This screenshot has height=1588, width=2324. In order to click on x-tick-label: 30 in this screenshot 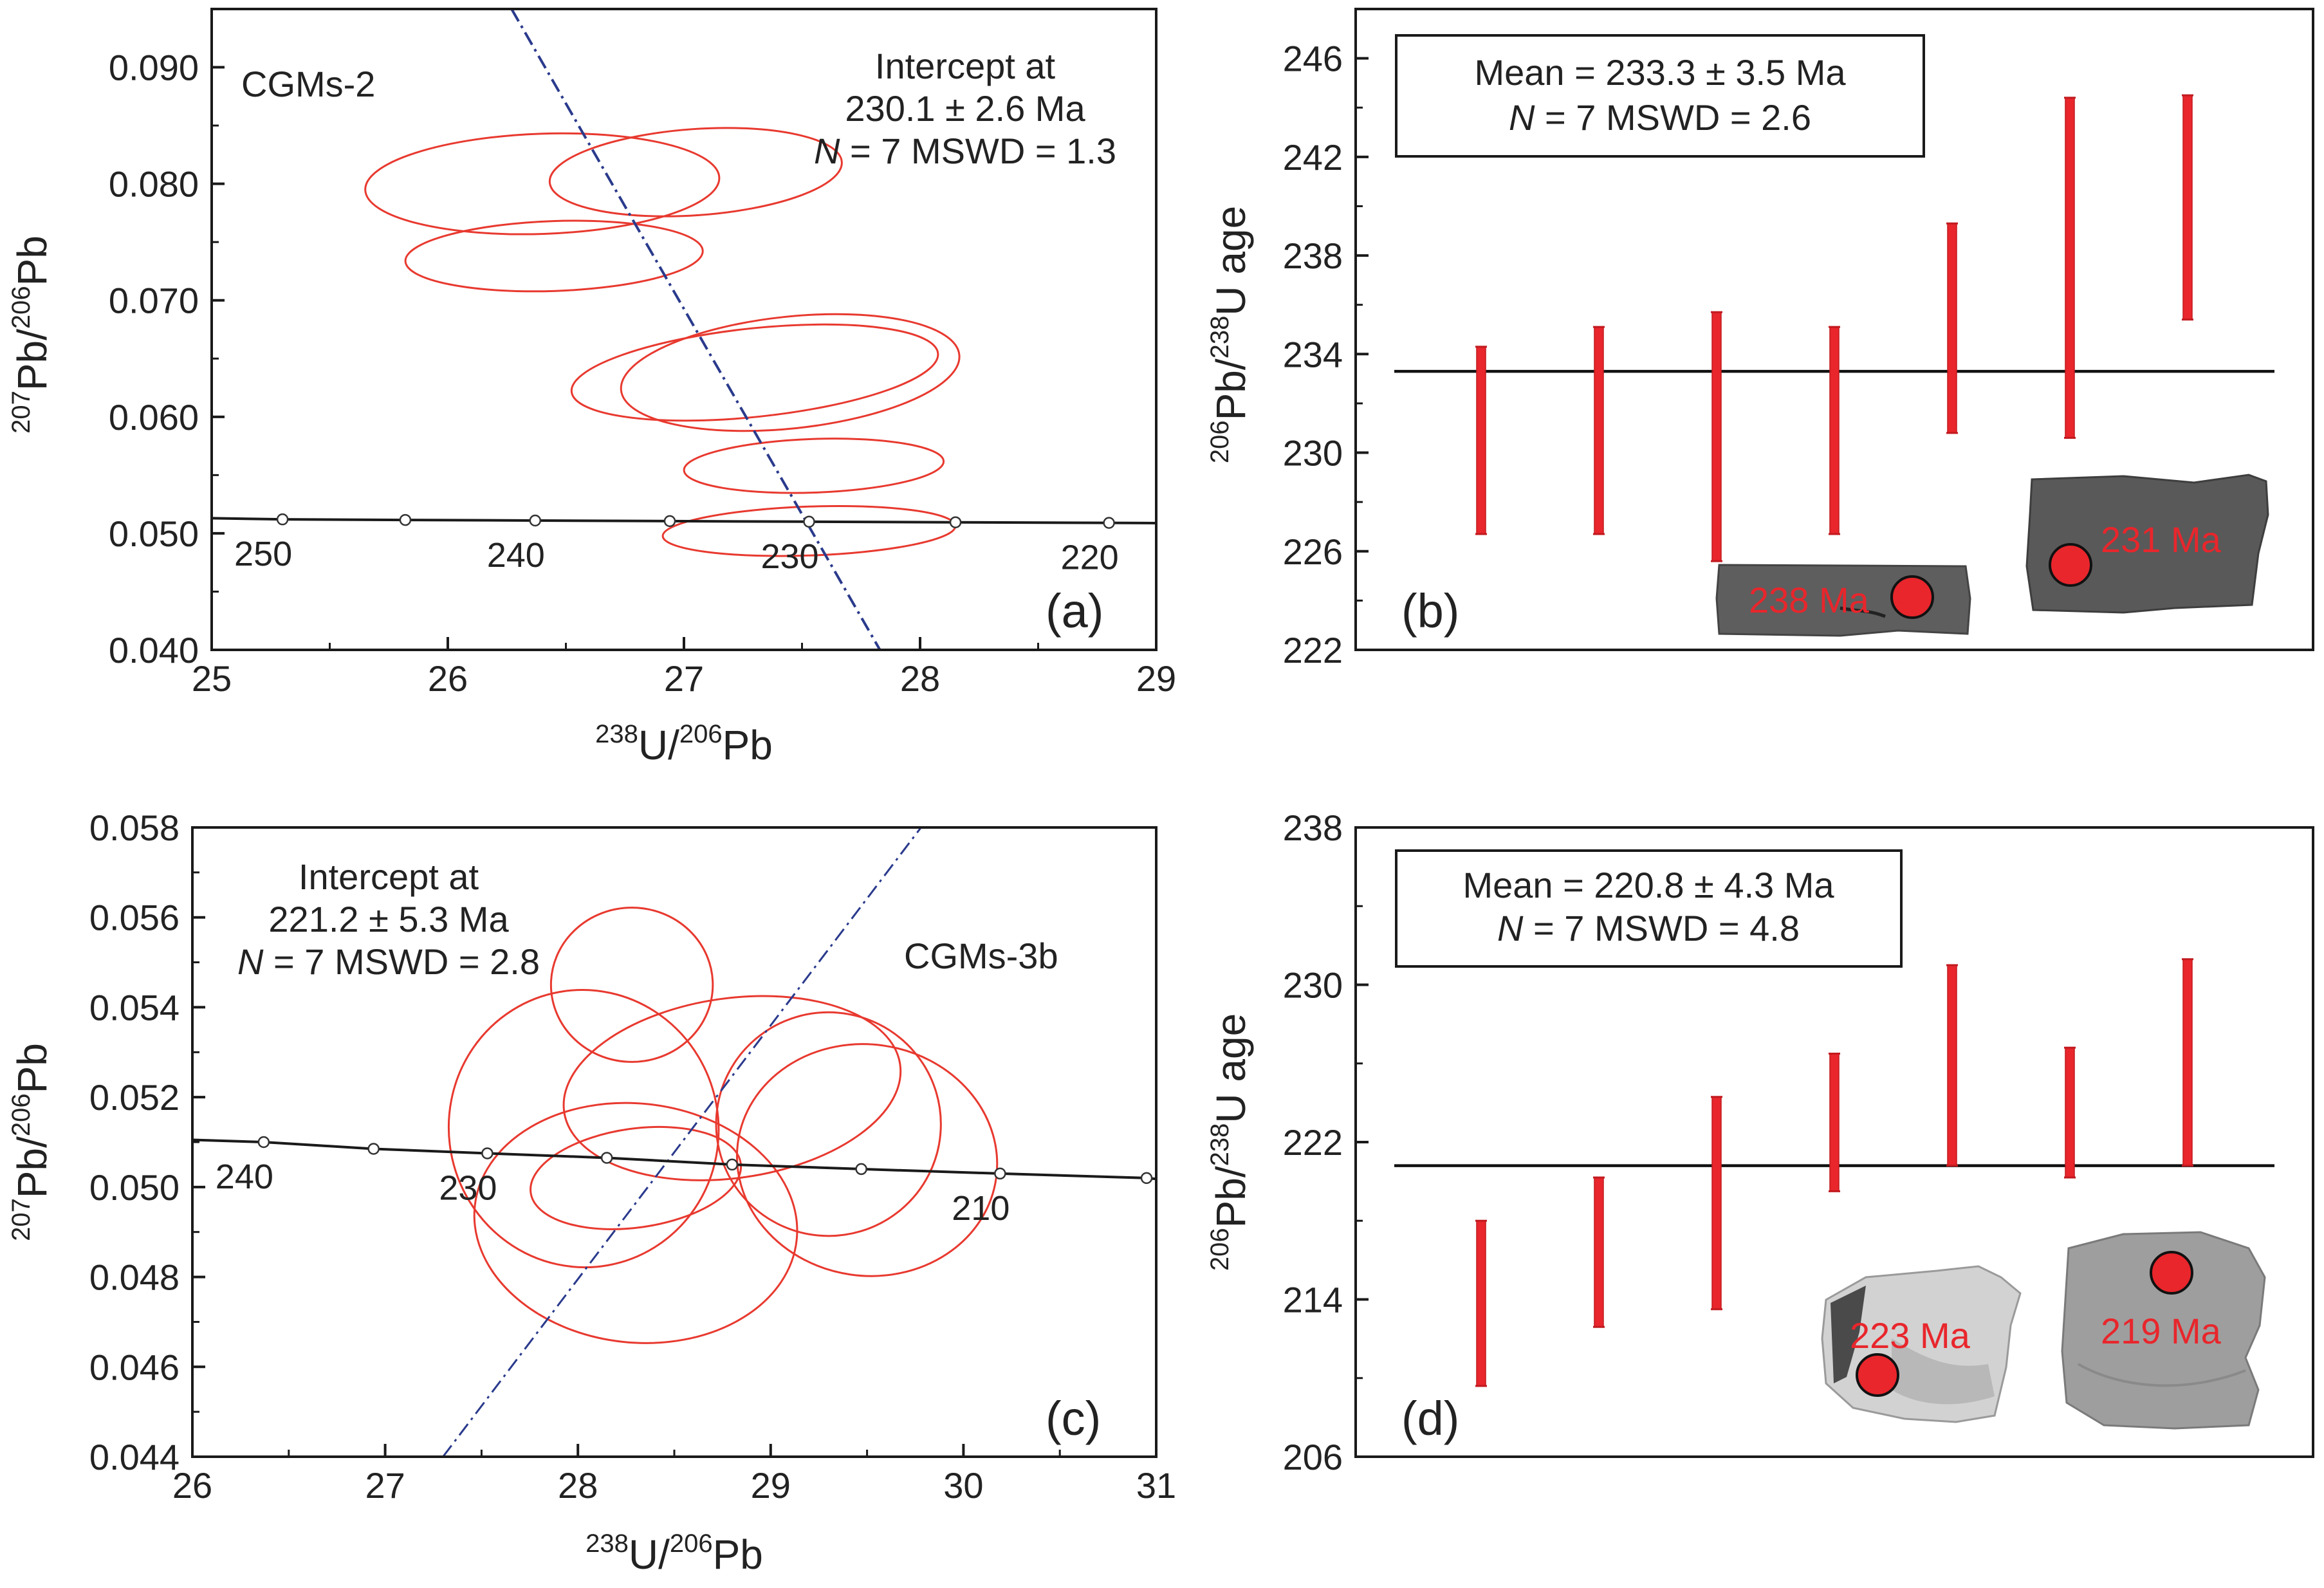, I will do `click(963, 1485)`.